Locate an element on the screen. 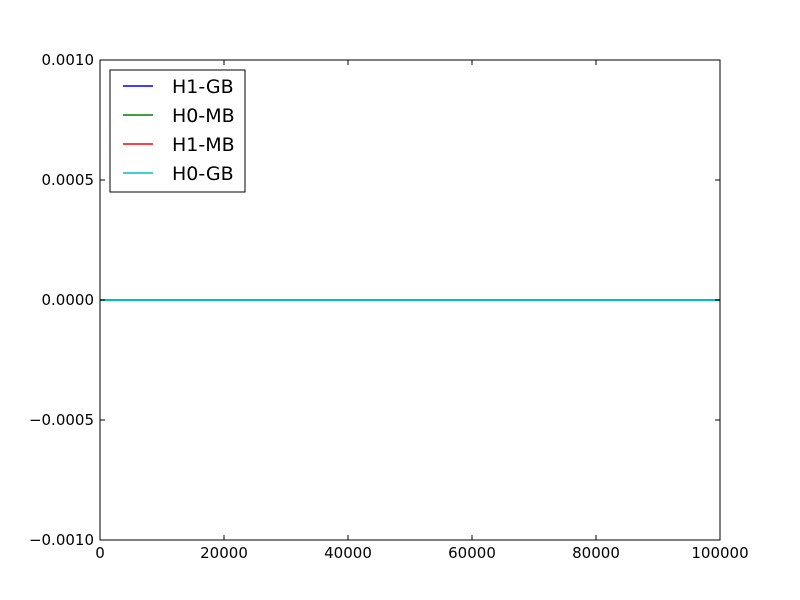 The height and width of the screenshot is (600, 800). y-tick-label: 0.0000 is located at coordinates (68, 300).